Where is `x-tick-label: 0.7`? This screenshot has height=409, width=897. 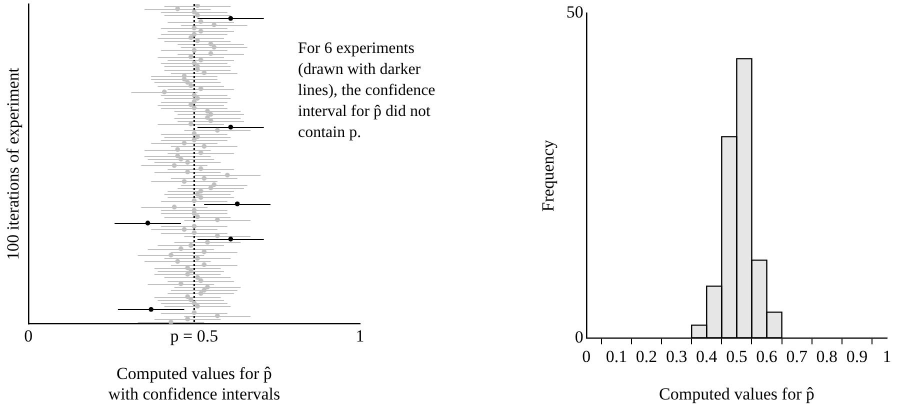
x-tick-label: 0.7 is located at coordinates (797, 356).